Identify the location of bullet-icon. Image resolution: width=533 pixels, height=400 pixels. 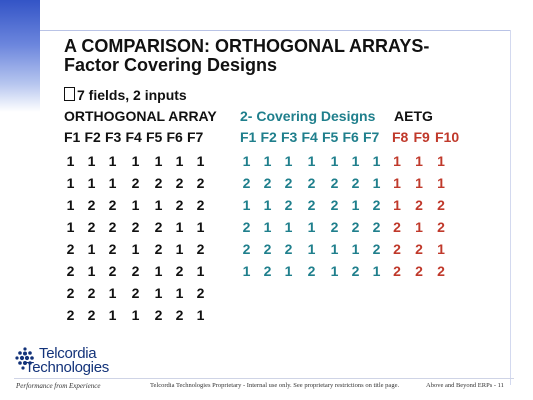
(69, 94).